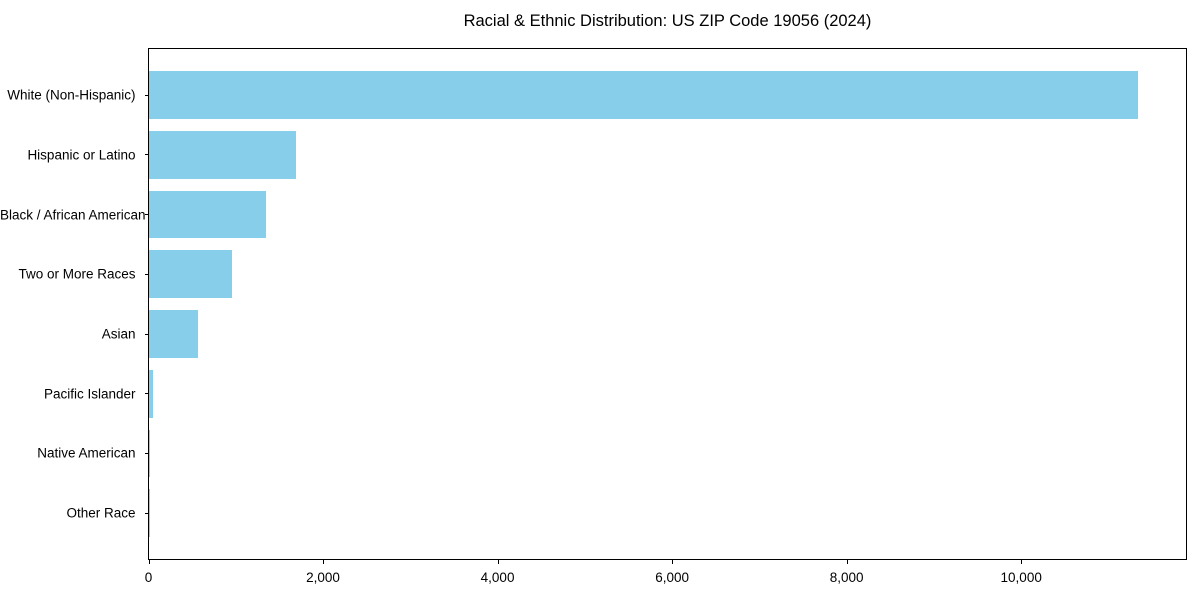 This screenshot has height=600, width=1200. Describe the element at coordinates (148, 577) in the screenshot. I see `x-tick-label: 0` at that location.